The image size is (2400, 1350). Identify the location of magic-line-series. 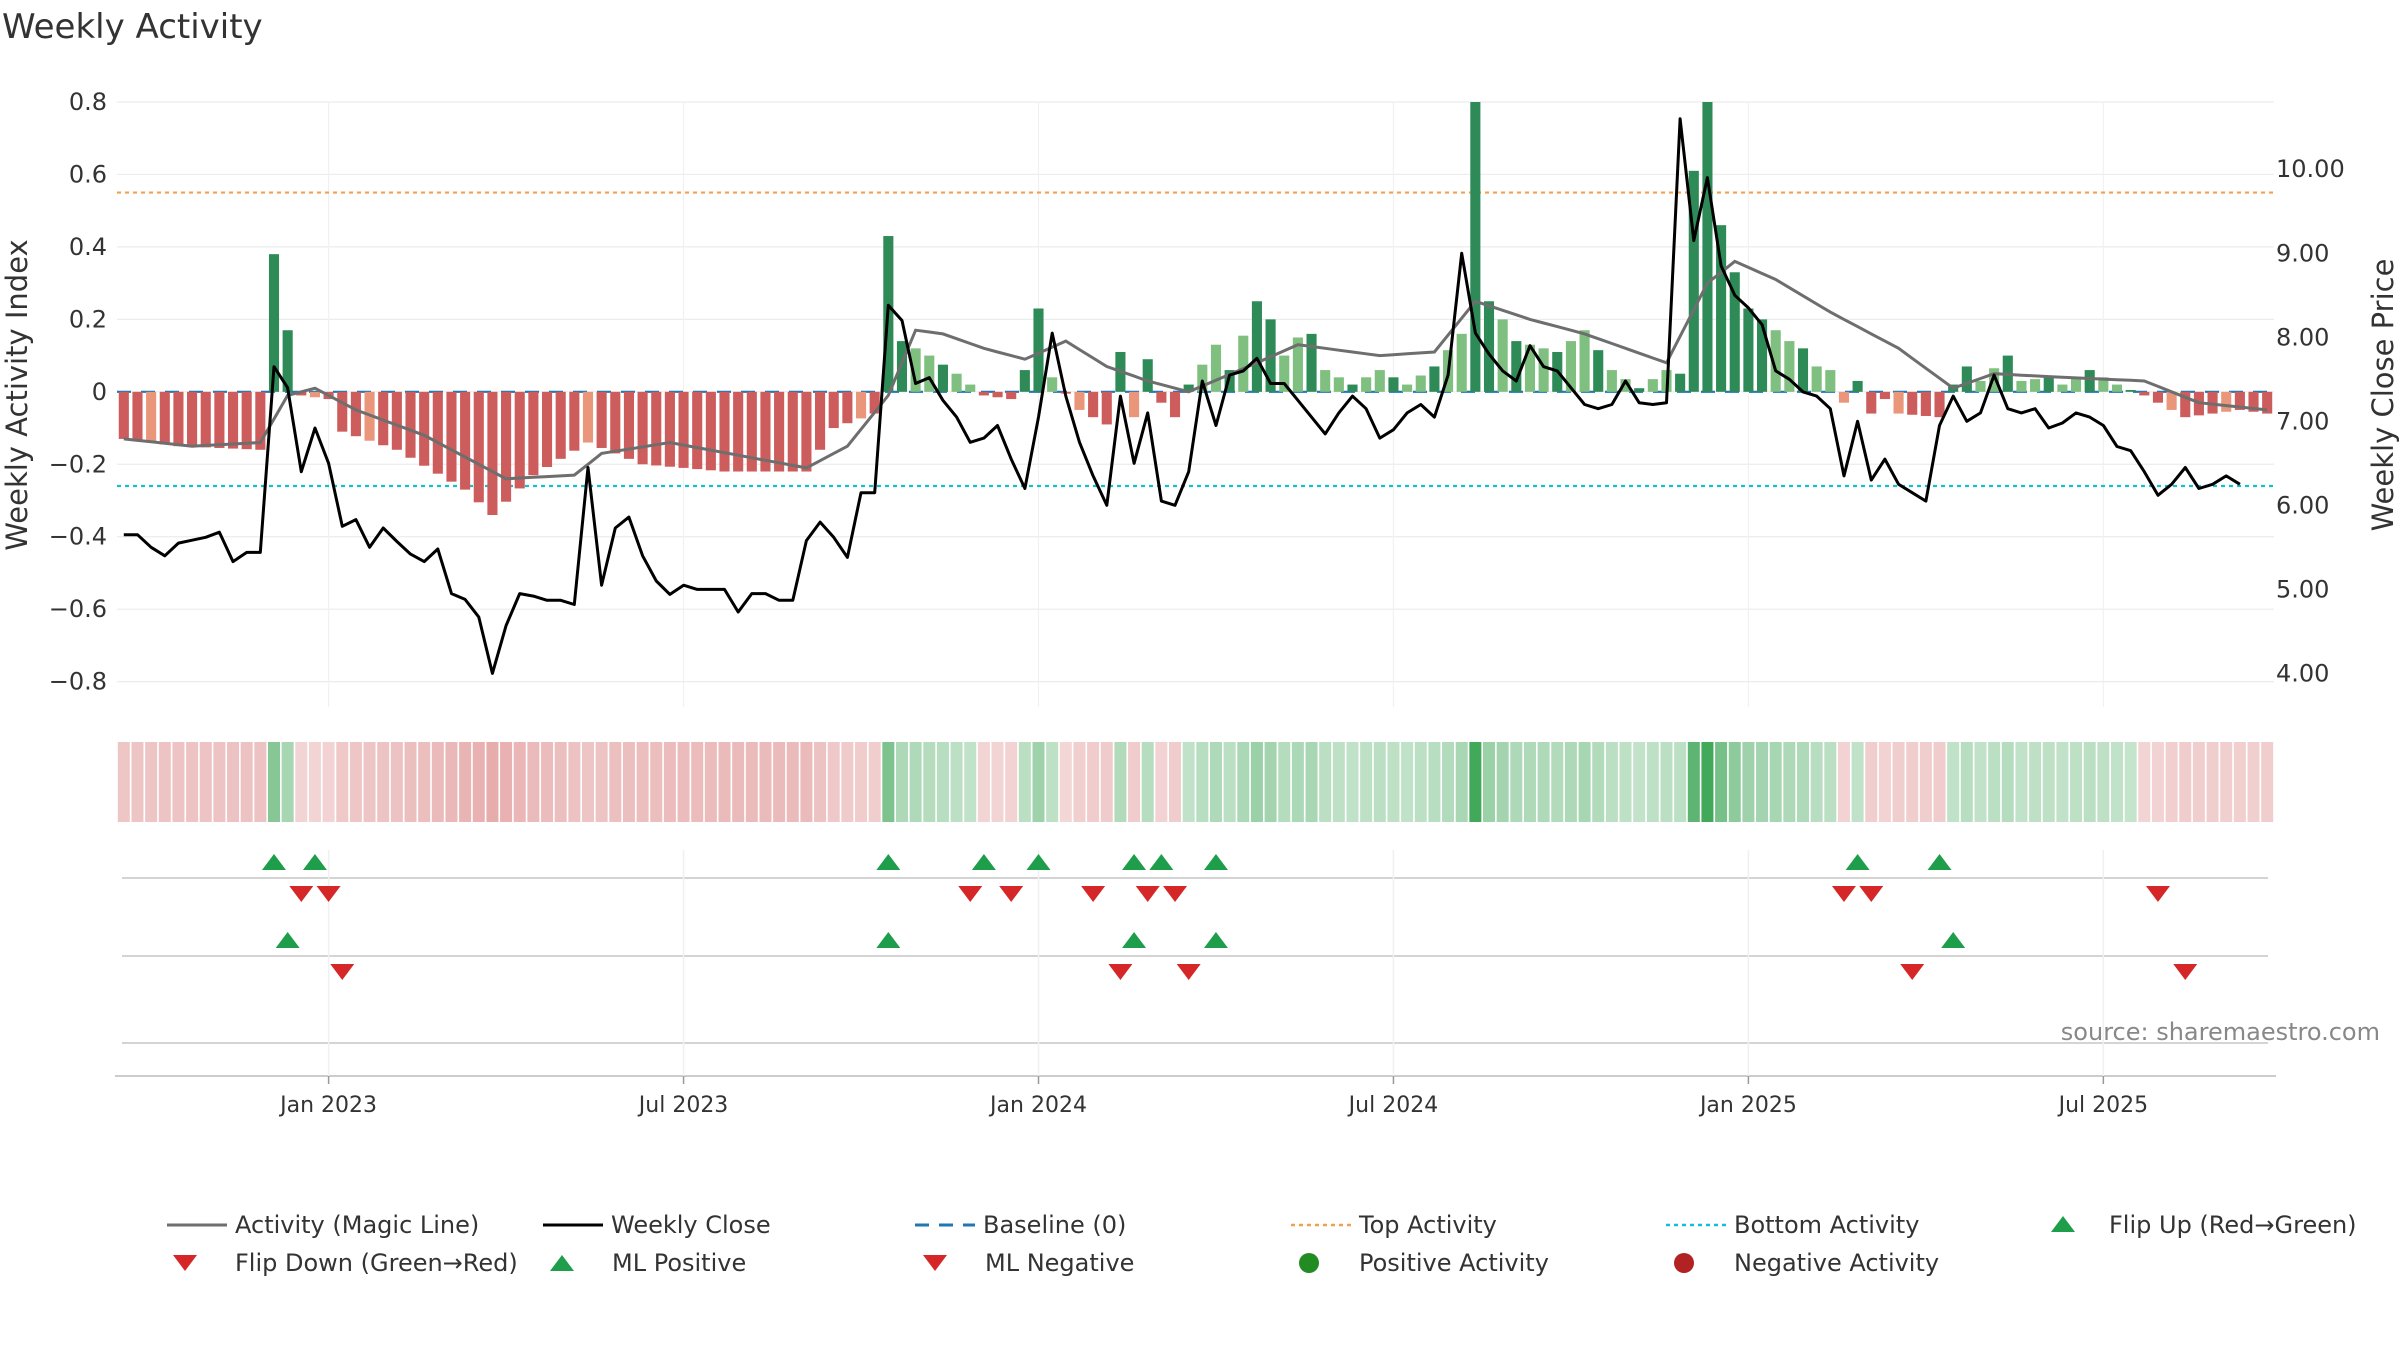
(1195, 370).